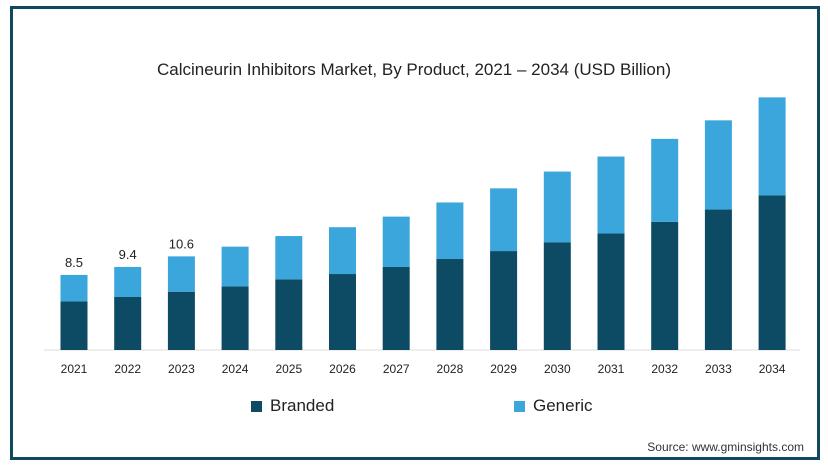  I want to click on x-tick-label-2025: 2025, so click(288, 369).